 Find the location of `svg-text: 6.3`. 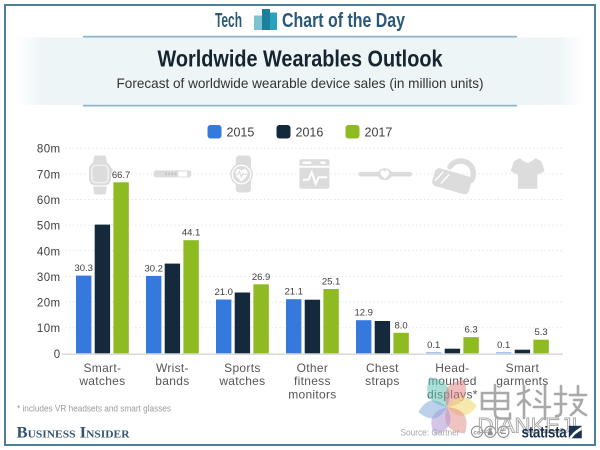

svg-text: 6.3 is located at coordinates (470, 330).